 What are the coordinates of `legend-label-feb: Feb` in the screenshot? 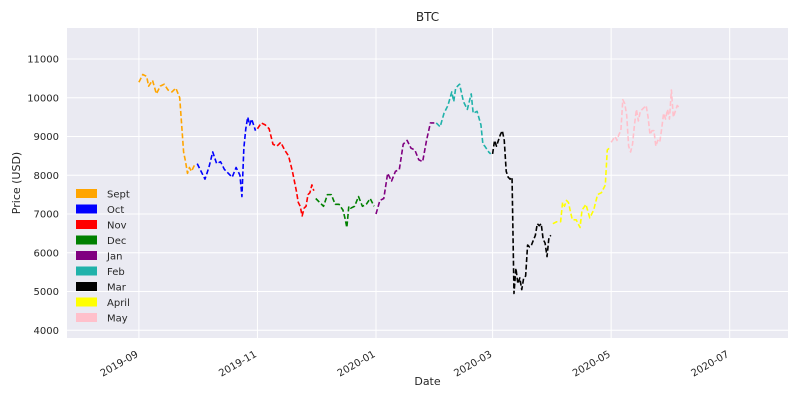 It's located at (116, 272).